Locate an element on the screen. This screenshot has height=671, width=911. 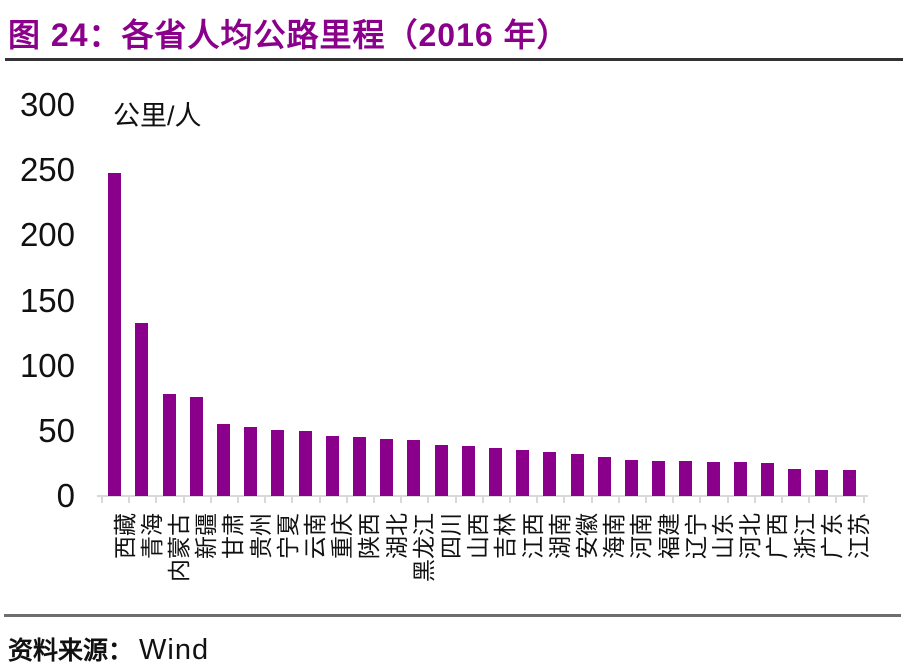
bar-广西 is located at coordinates (767, 479).